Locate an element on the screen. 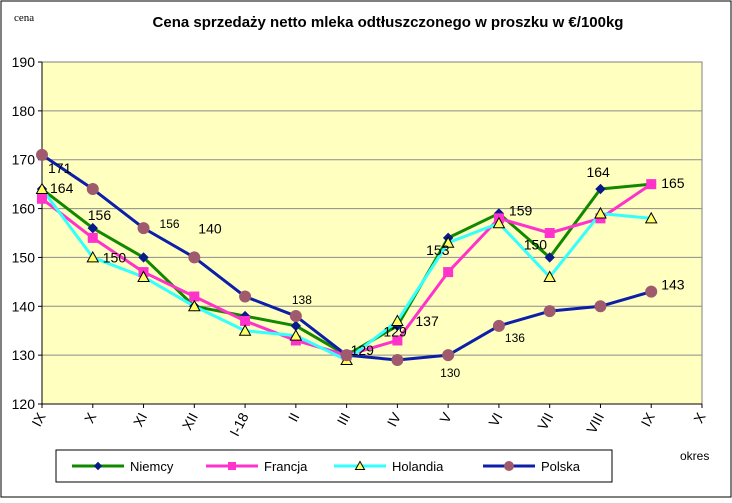 Image resolution: width=732 pixels, height=503 pixels. x-tick-label: VII is located at coordinates (545, 421).